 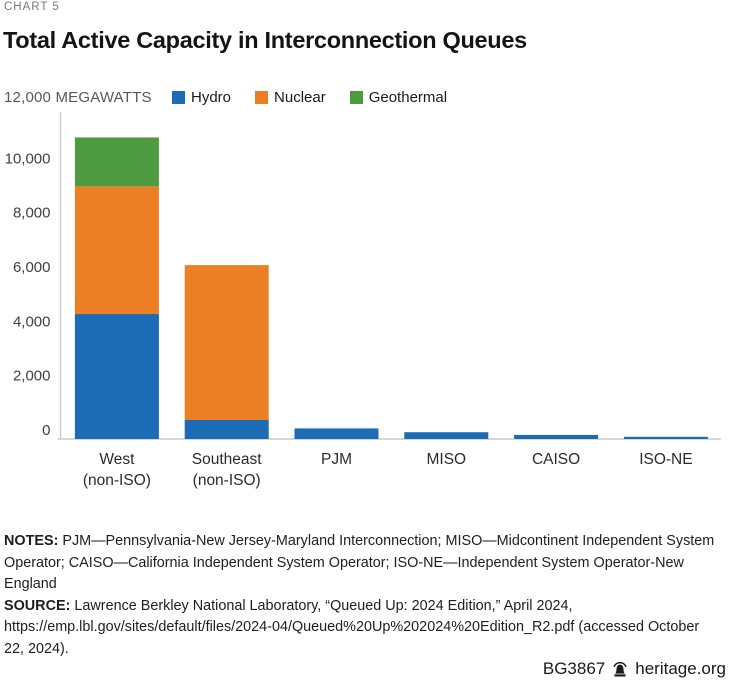 I want to click on y-axis-top-label: 12,000 MEGAWATTS, so click(x=78, y=97).